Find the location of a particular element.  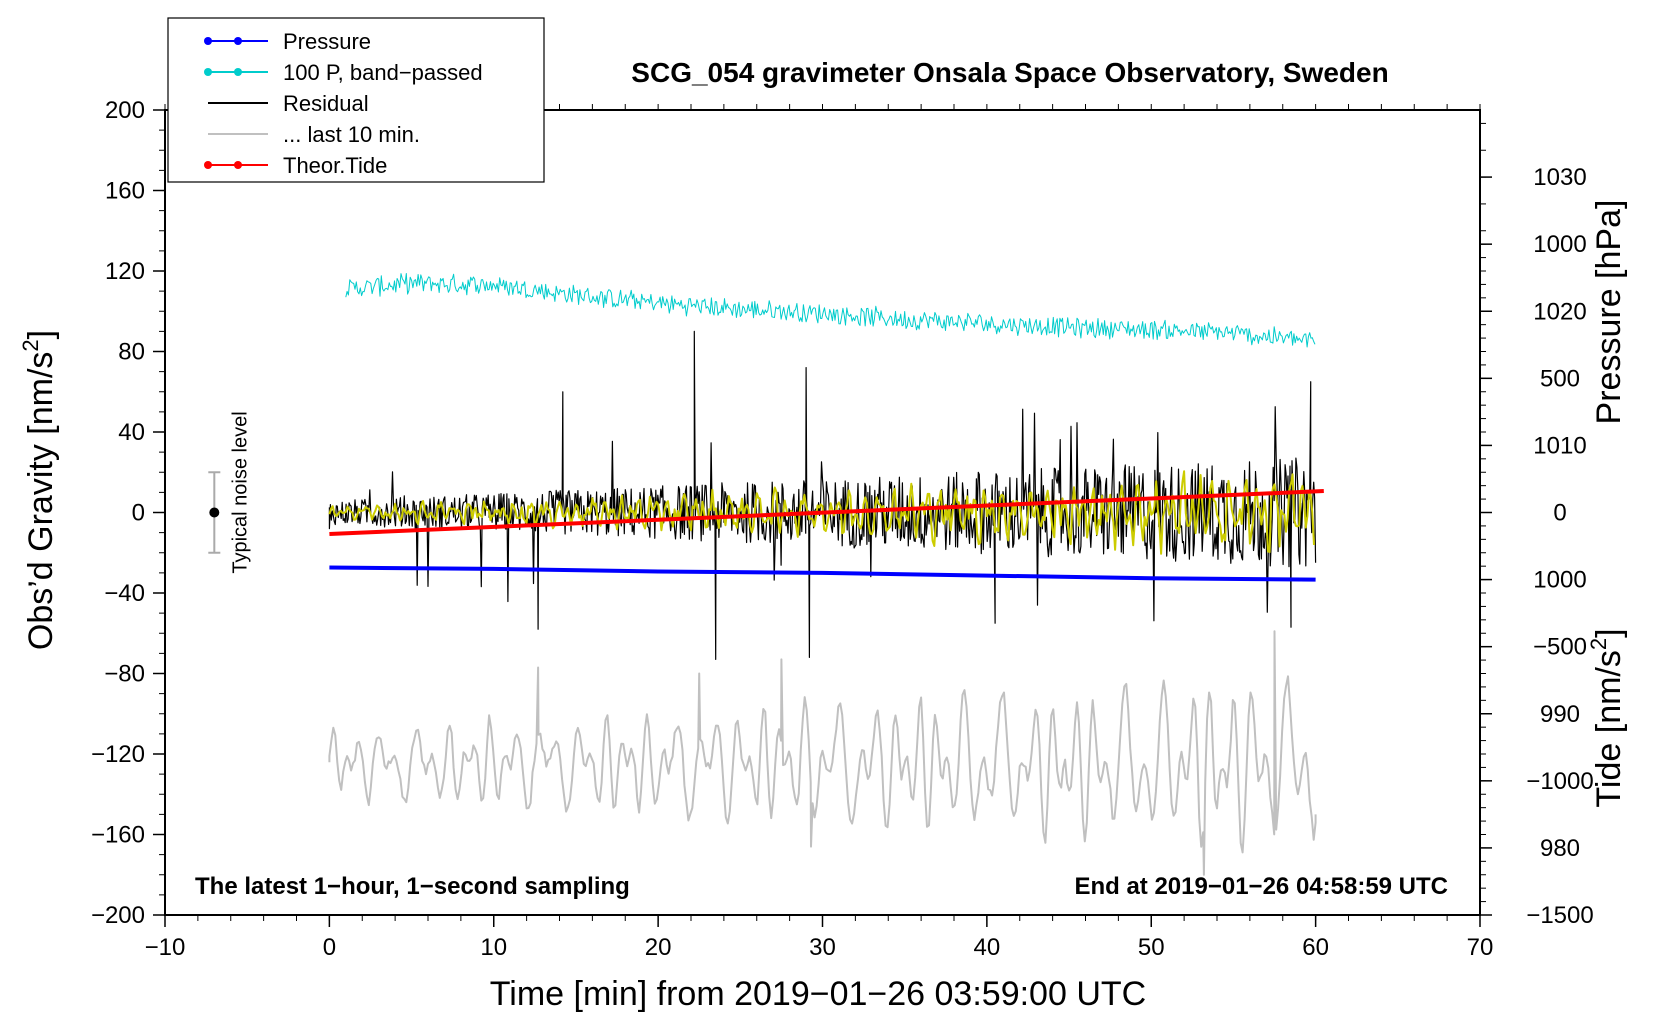

gray-series-line is located at coordinates (822, 753).